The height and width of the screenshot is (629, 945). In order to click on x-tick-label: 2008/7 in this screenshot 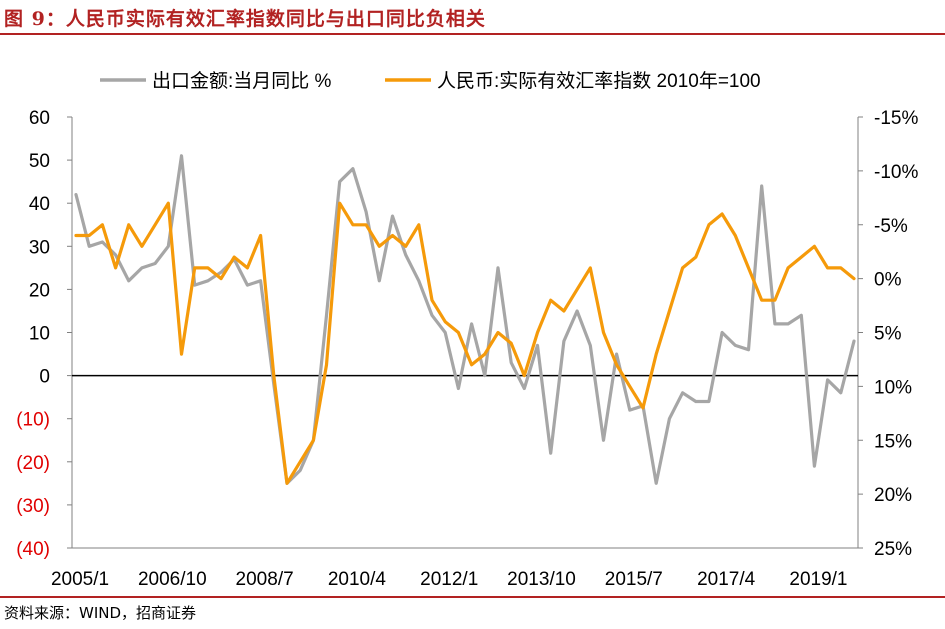, I will do `click(265, 579)`.